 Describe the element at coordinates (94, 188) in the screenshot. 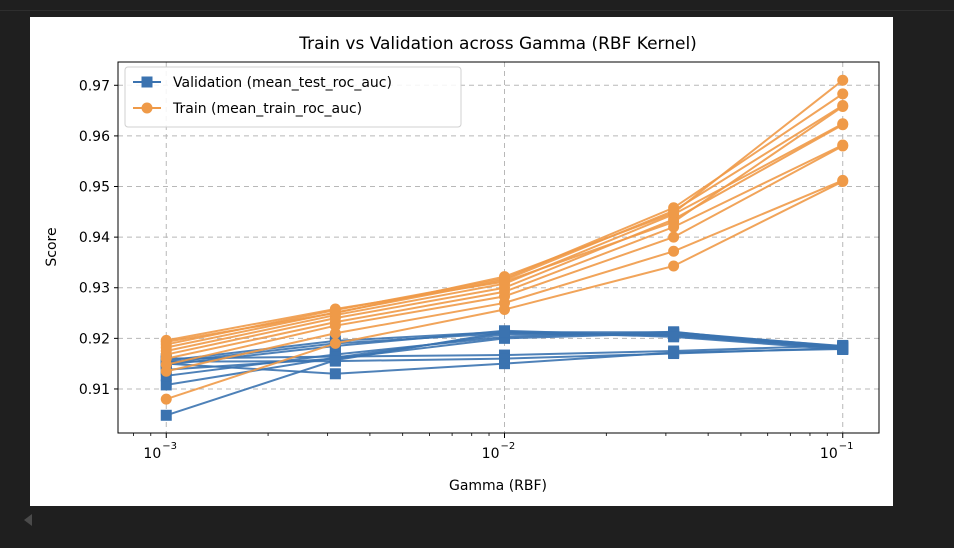

I see `y-tick-label: 0.95` at that location.